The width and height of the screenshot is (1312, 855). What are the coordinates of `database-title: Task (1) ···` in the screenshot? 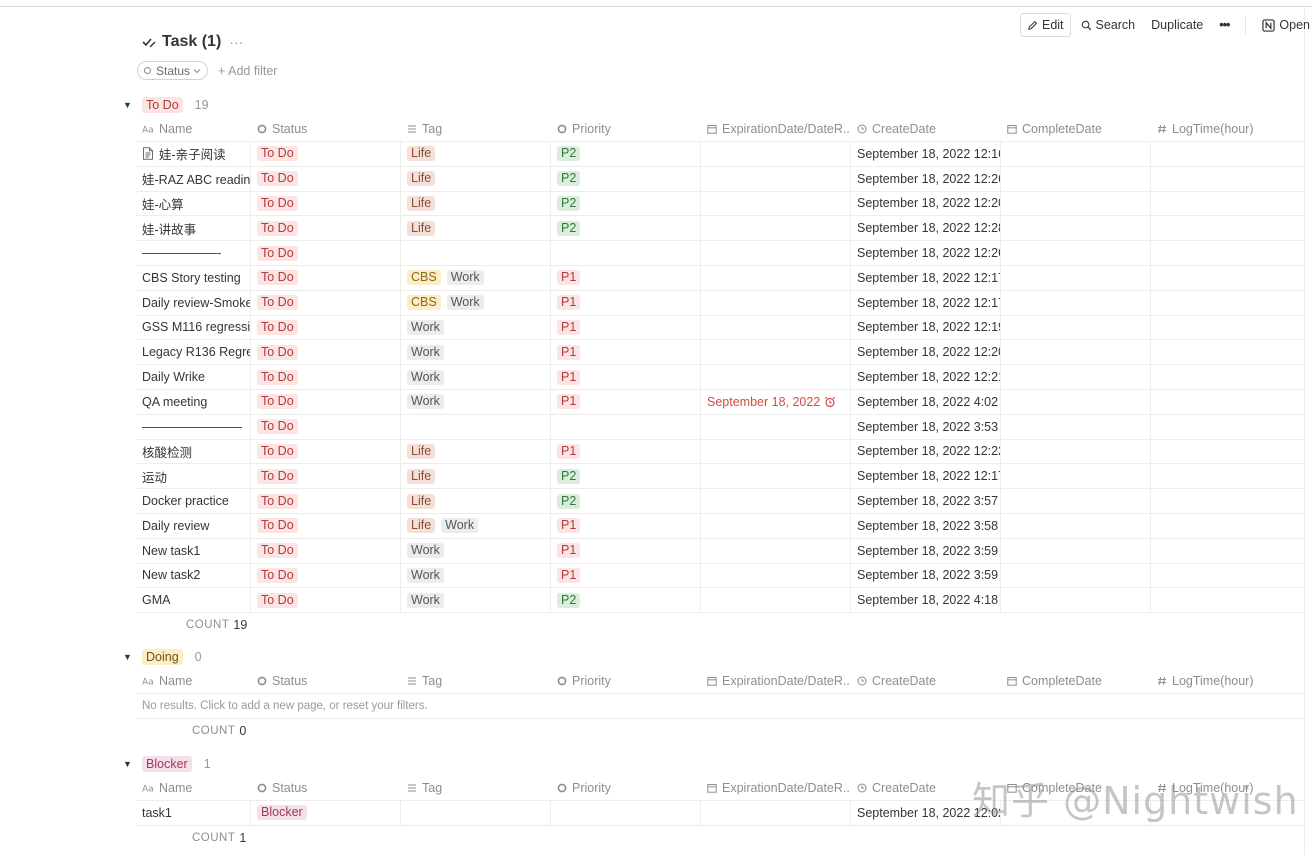 It's located at (192, 42).